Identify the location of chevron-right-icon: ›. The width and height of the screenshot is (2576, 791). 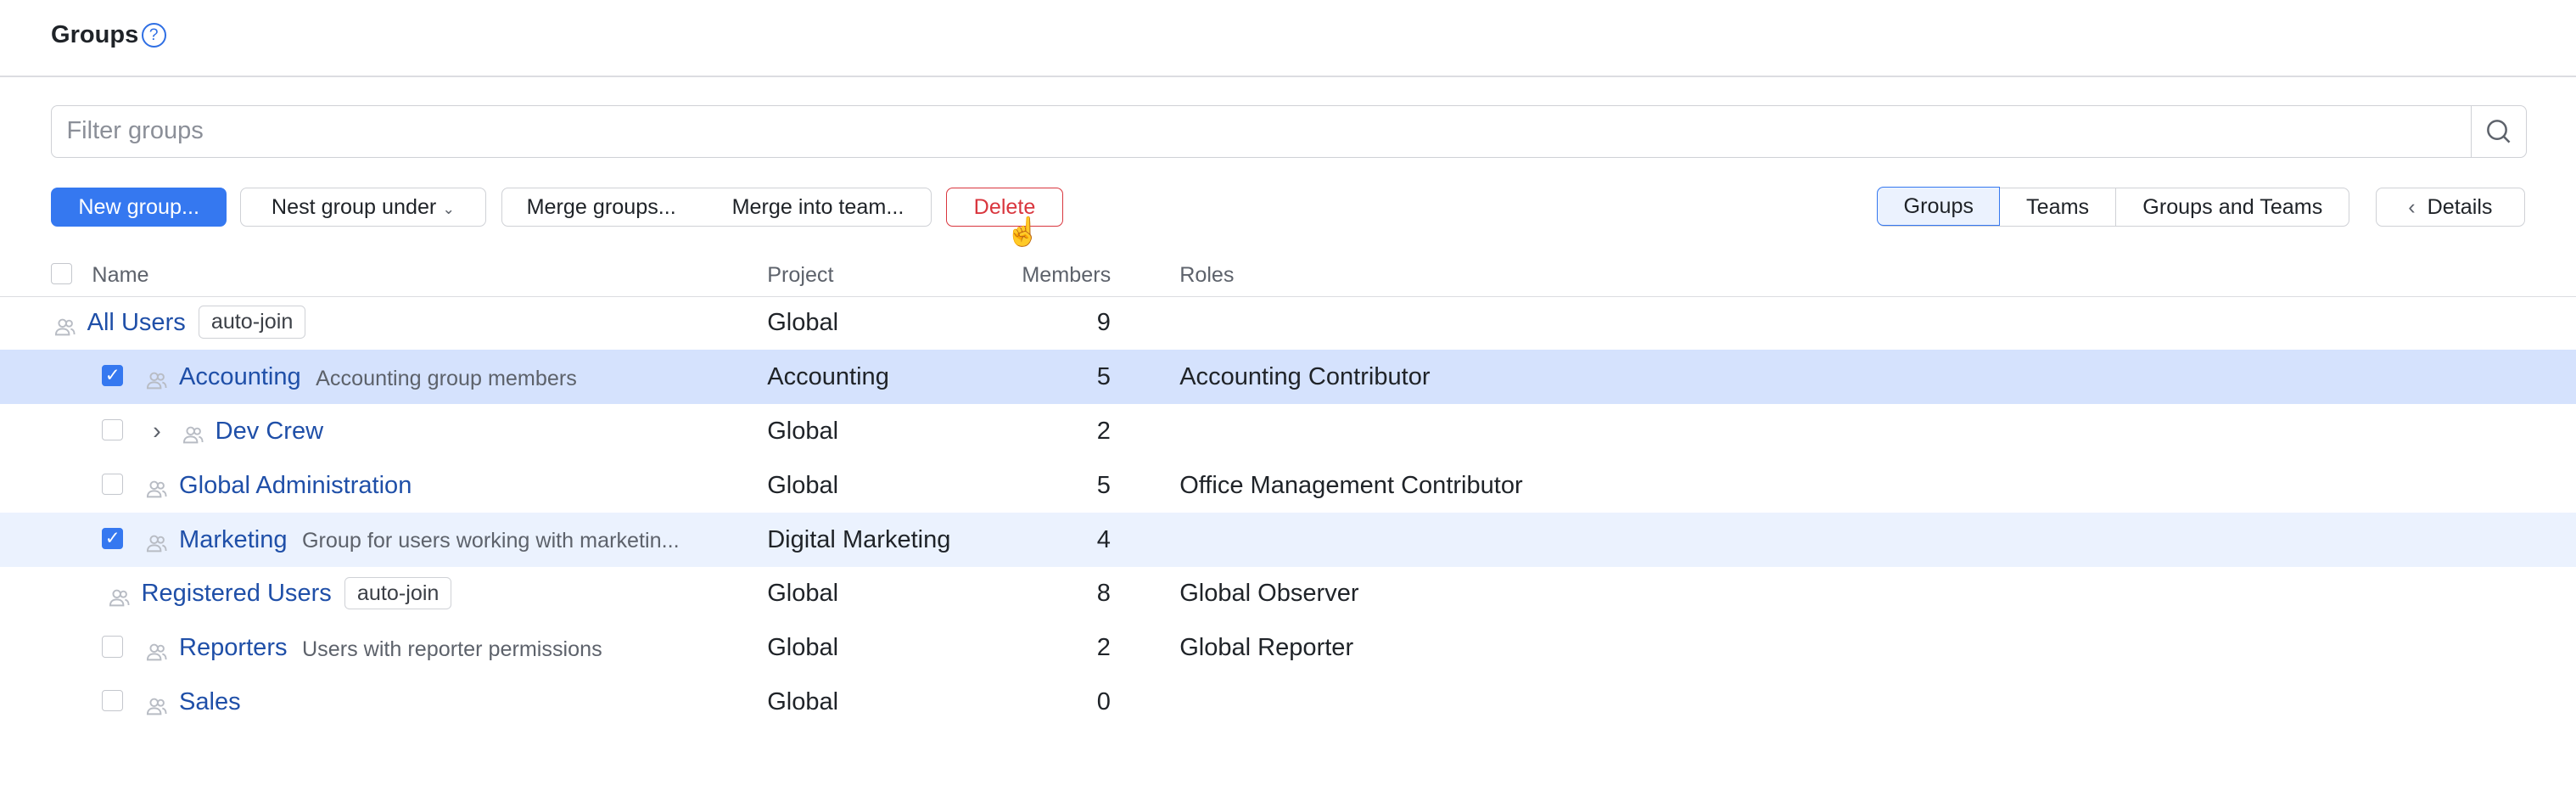
(157, 431).